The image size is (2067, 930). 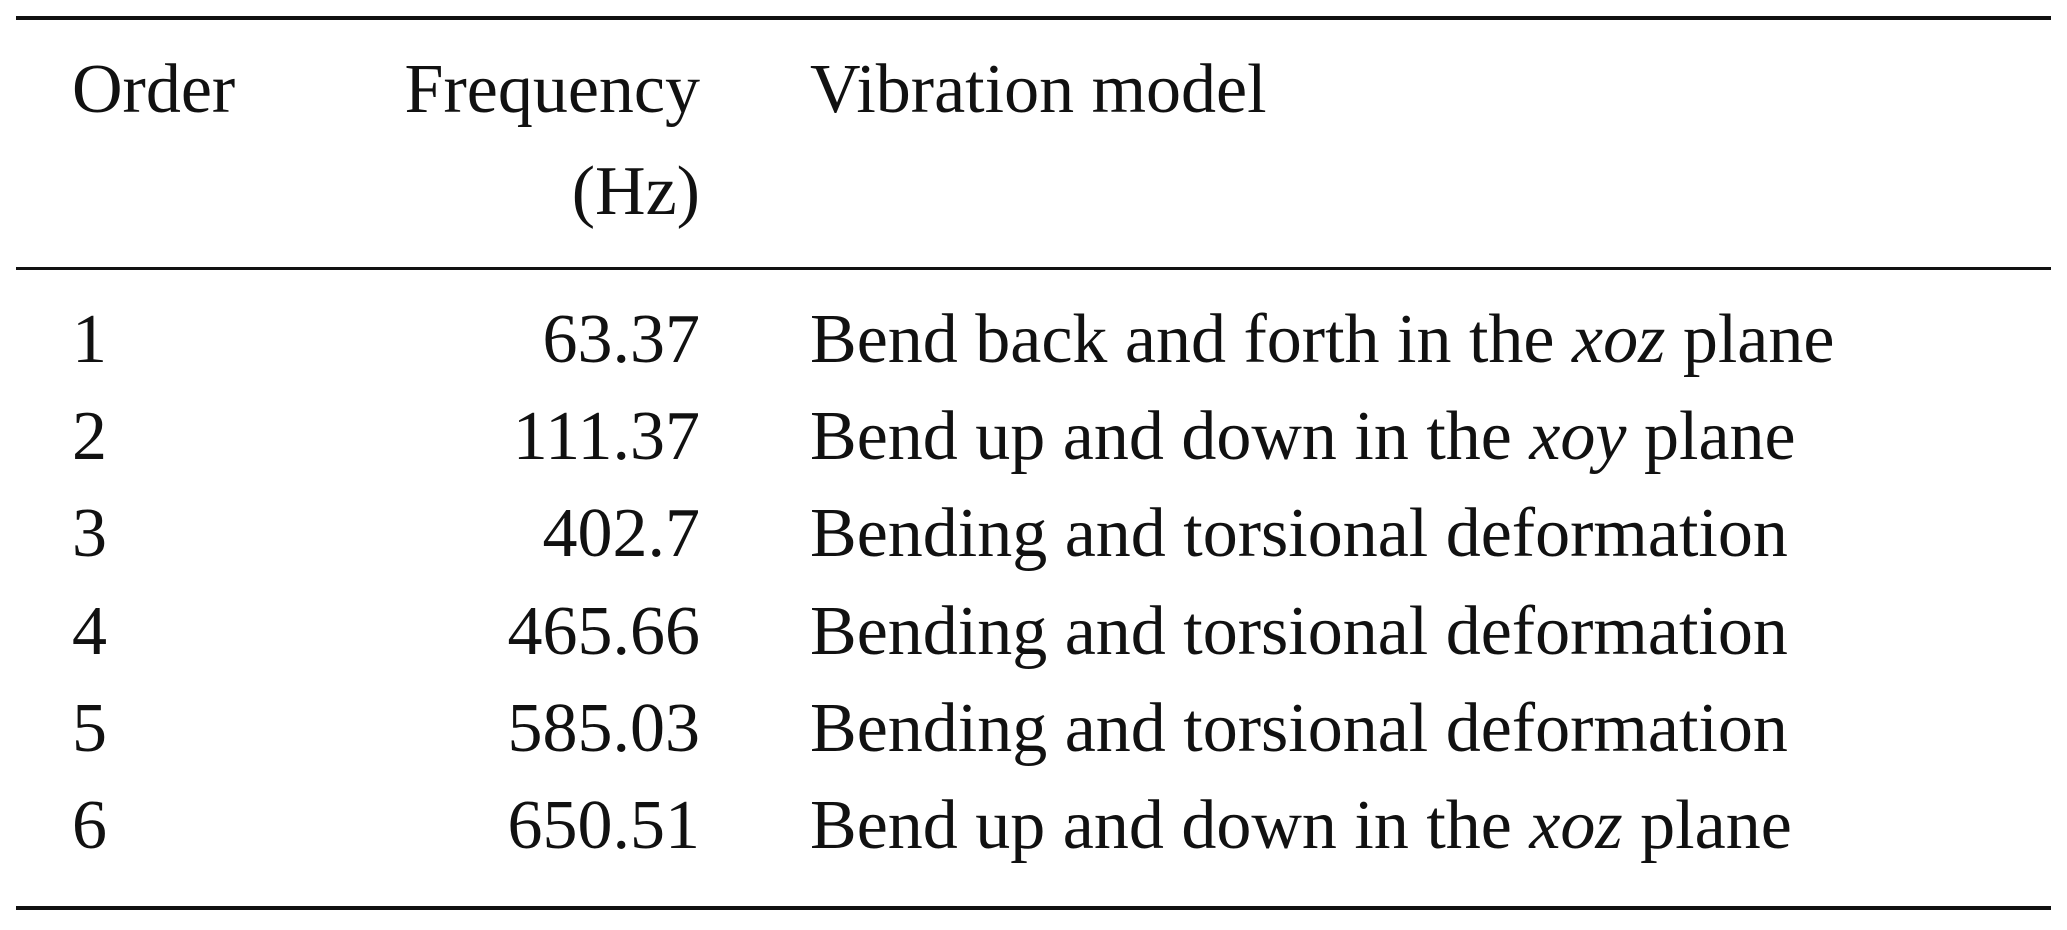 I want to click on plane-variable: xoy, so click(x=1578, y=436).